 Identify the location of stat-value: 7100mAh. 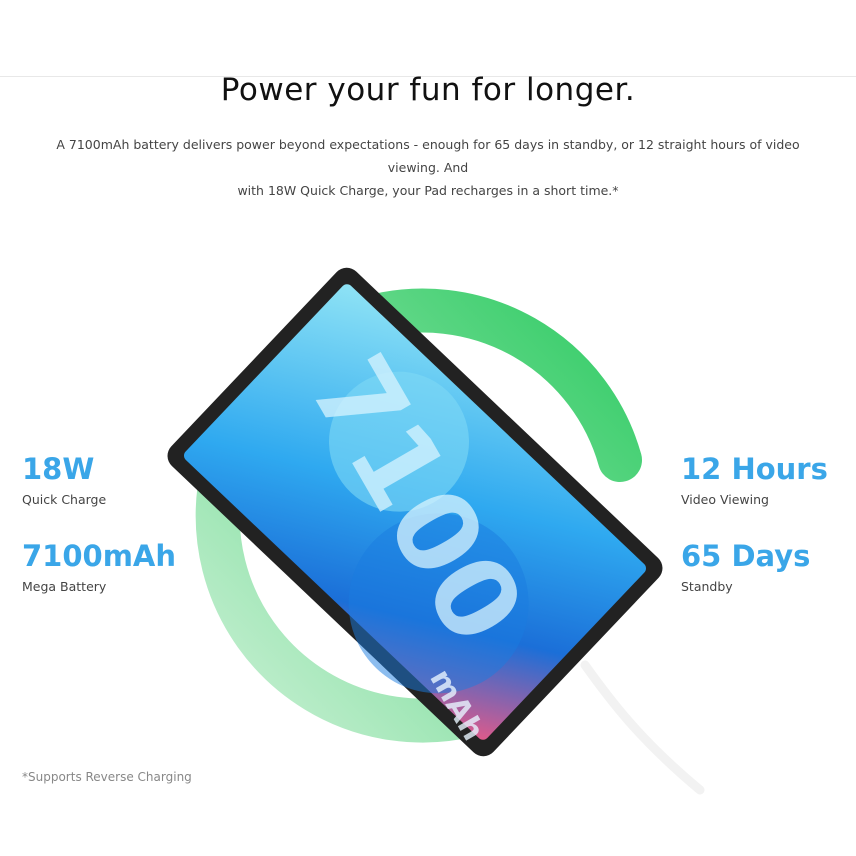
(99, 556).